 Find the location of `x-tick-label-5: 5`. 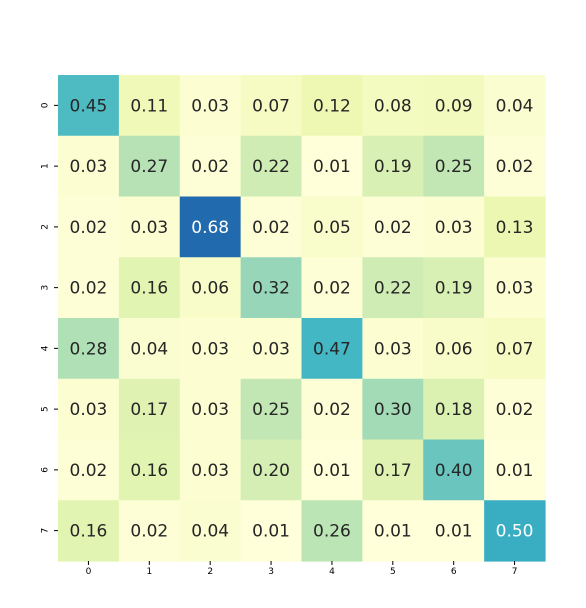

x-tick-label-5: 5 is located at coordinates (393, 572).